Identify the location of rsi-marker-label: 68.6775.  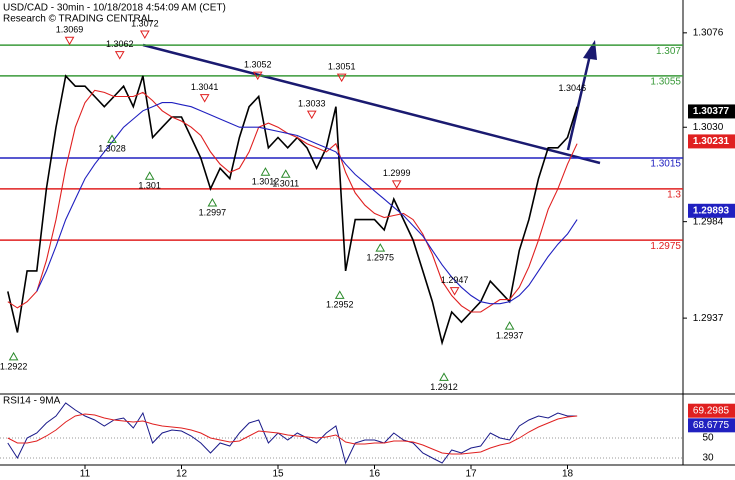
(711, 425).